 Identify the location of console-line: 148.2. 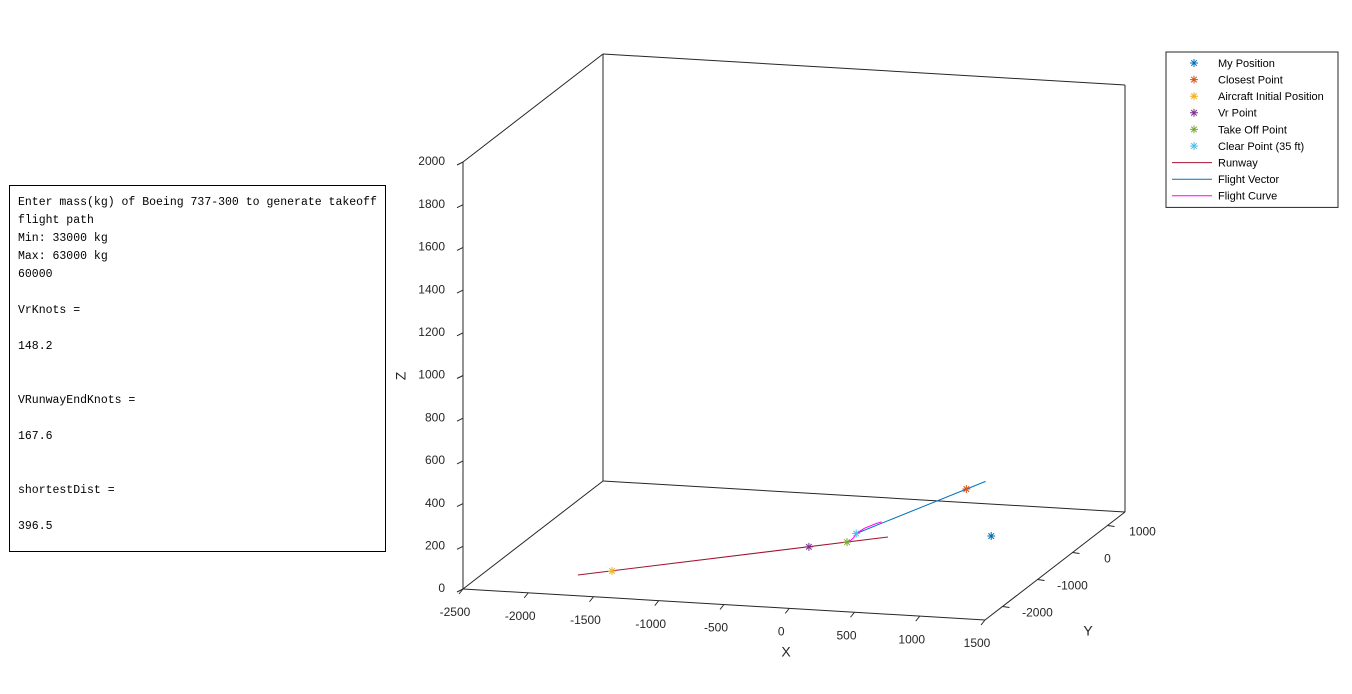
(35, 346).